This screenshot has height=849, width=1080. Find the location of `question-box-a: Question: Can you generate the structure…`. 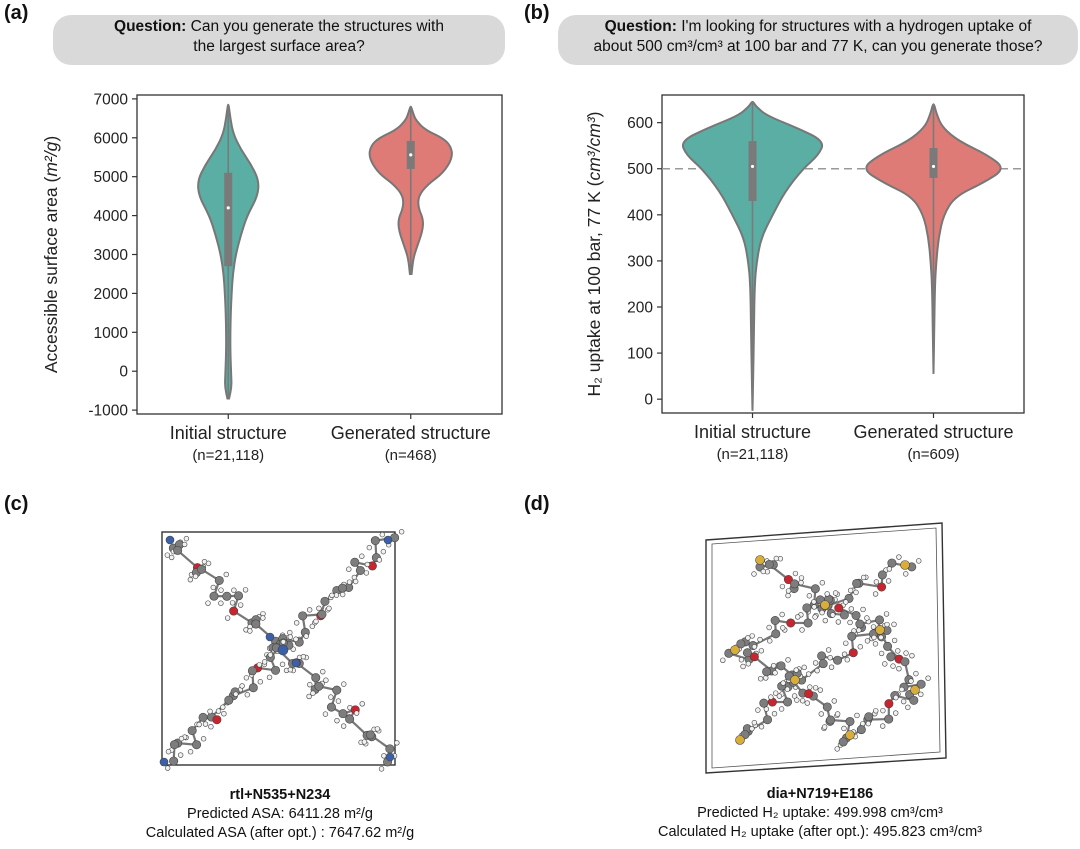

question-box-a: Question: Can you generate the structure… is located at coordinates (279, 40).